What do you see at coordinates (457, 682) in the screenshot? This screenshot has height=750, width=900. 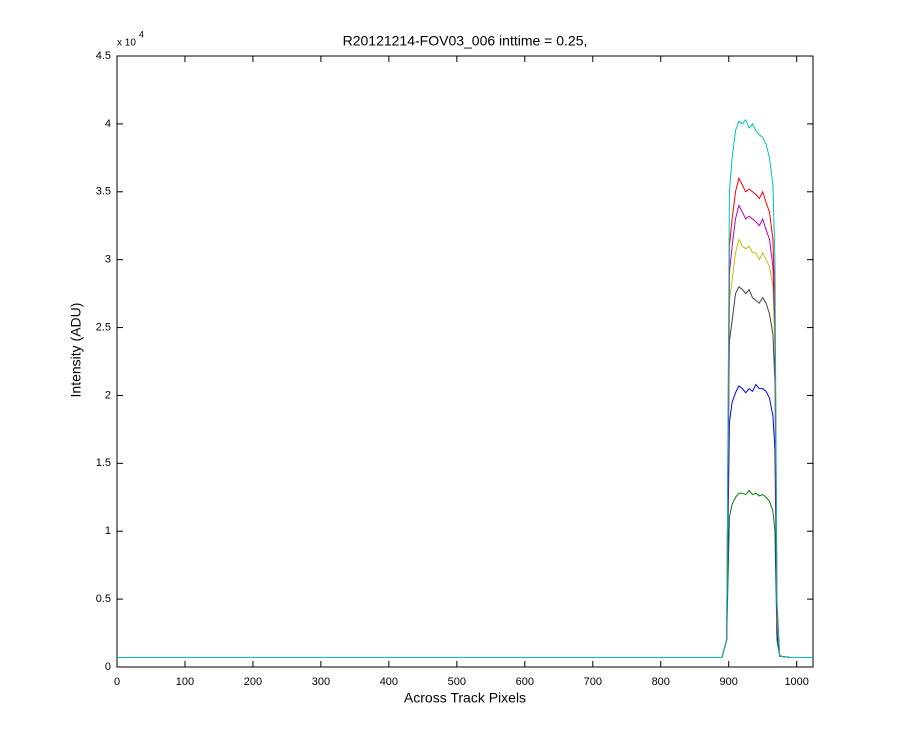 I see `x-tick-label: 500` at bounding box center [457, 682].